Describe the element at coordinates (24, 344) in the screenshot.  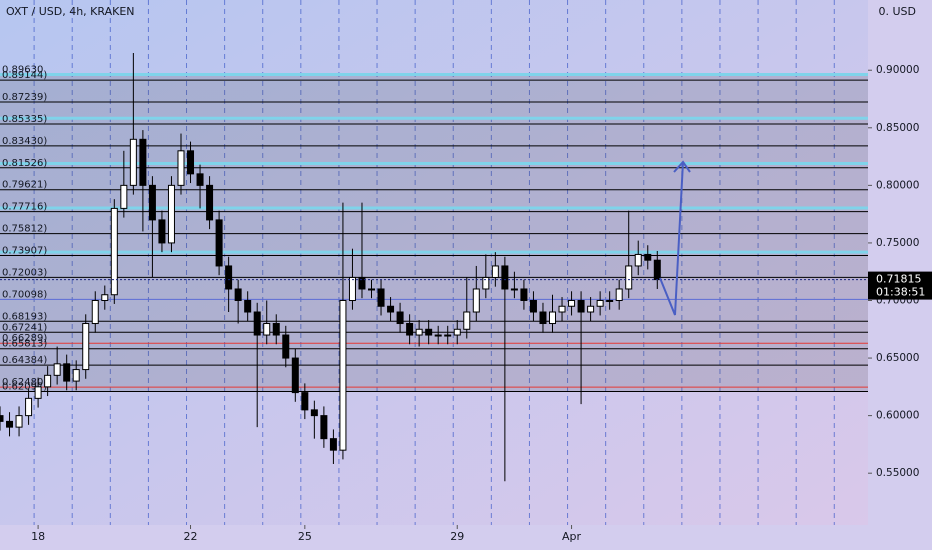
I see `level-label: 0.65813)` at that location.